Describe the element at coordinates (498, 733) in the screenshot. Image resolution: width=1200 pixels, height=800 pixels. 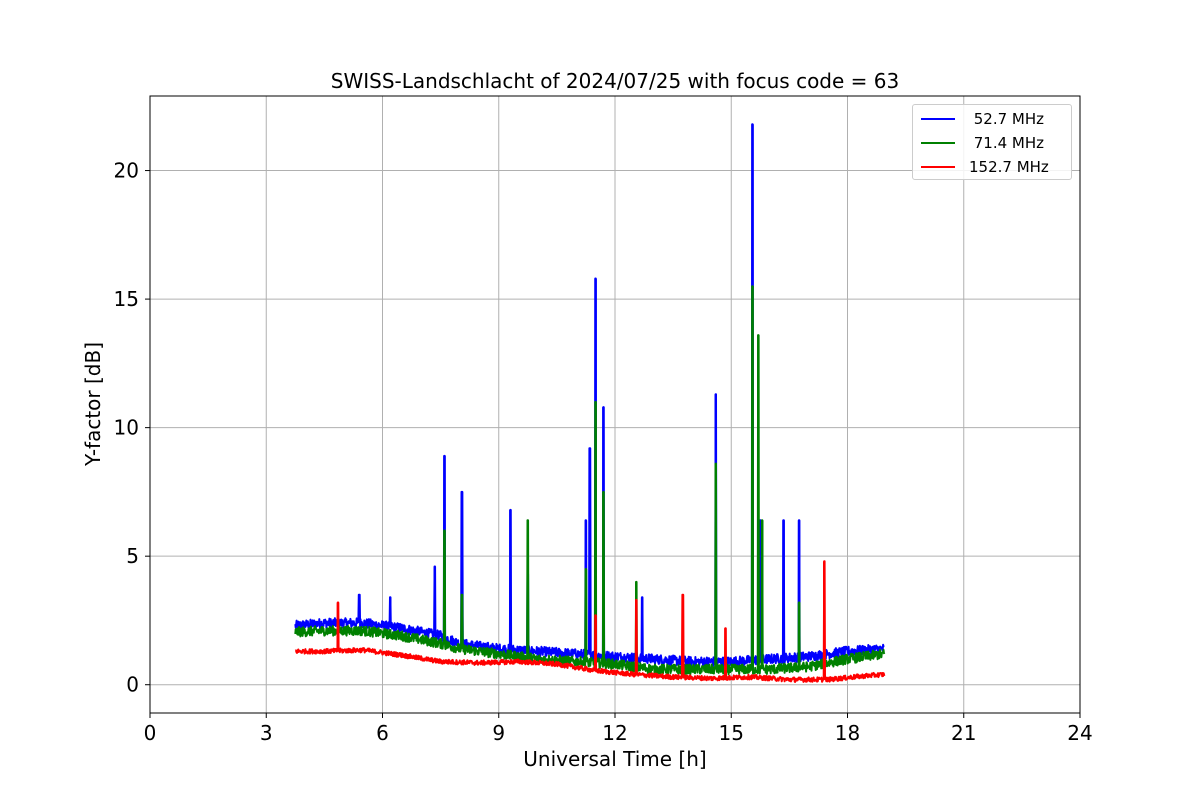
I see `x-tick-label: 9` at that location.